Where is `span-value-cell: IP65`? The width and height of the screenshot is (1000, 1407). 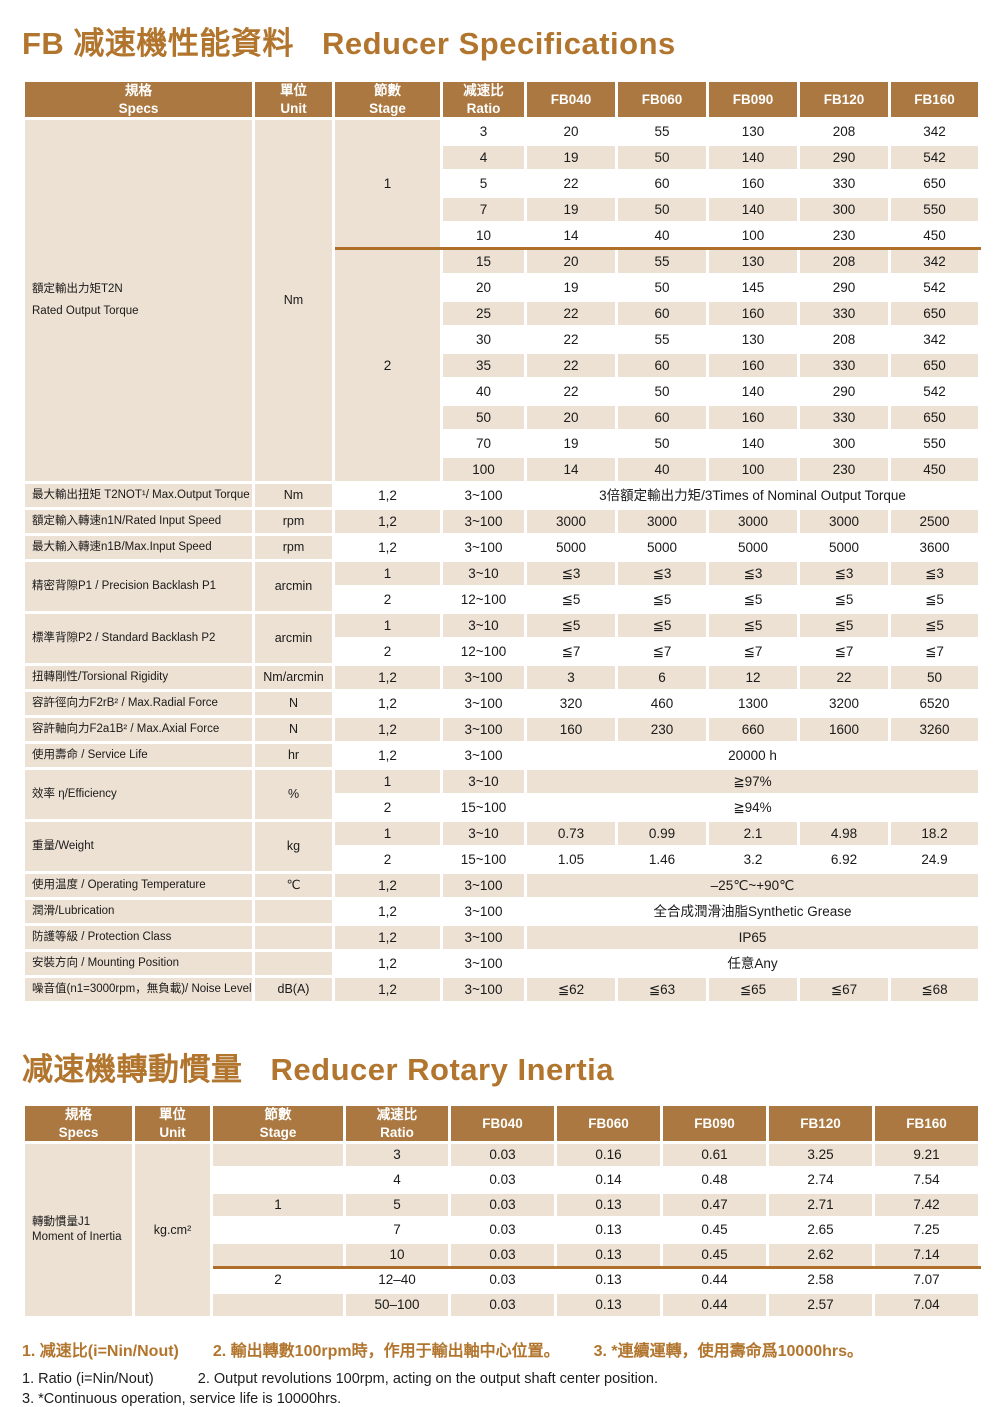
span-value-cell: IP65 is located at coordinates (752, 938).